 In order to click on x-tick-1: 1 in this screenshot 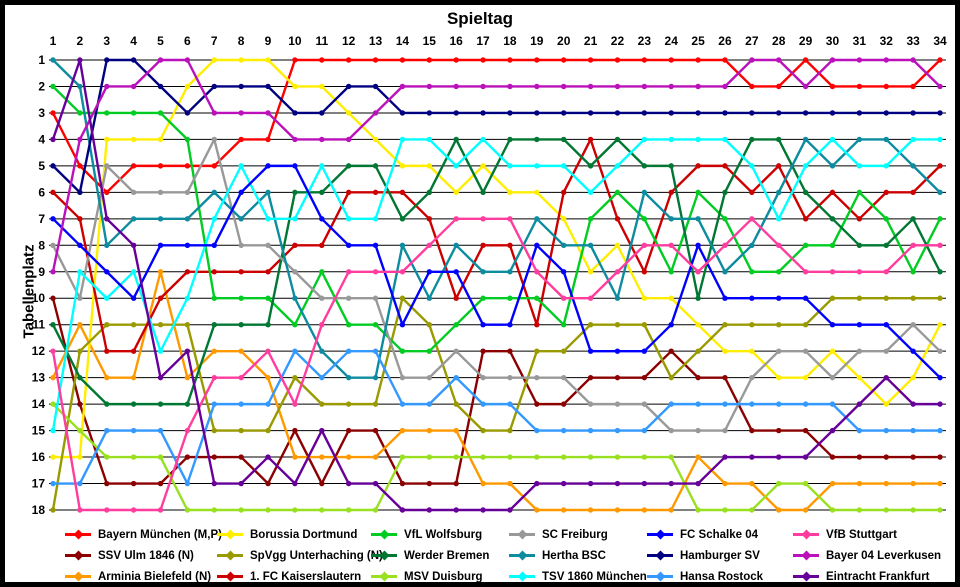, I will do `click(53, 41)`.